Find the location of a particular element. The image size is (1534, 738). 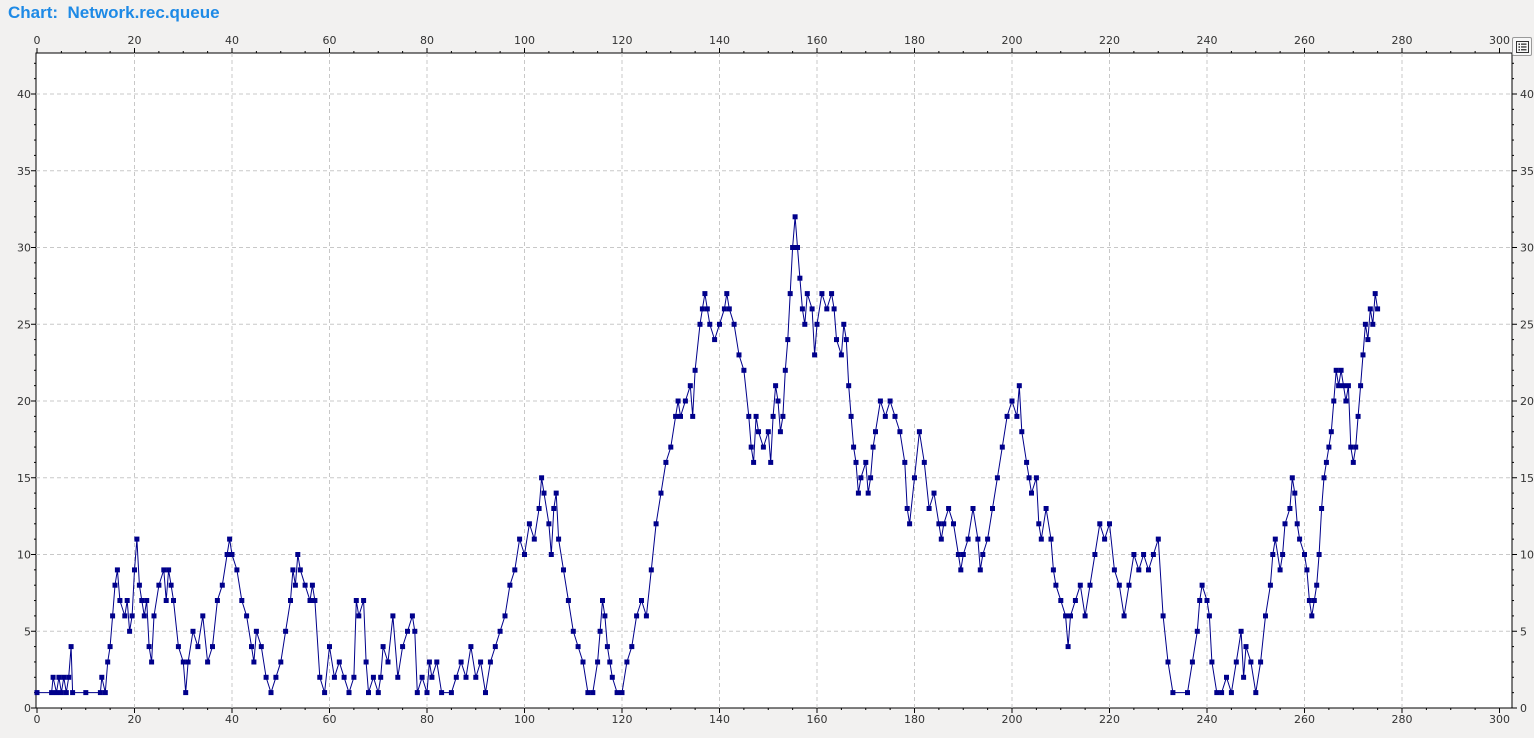

y-tick-label-left: 35 is located at coordinates (24, 171).